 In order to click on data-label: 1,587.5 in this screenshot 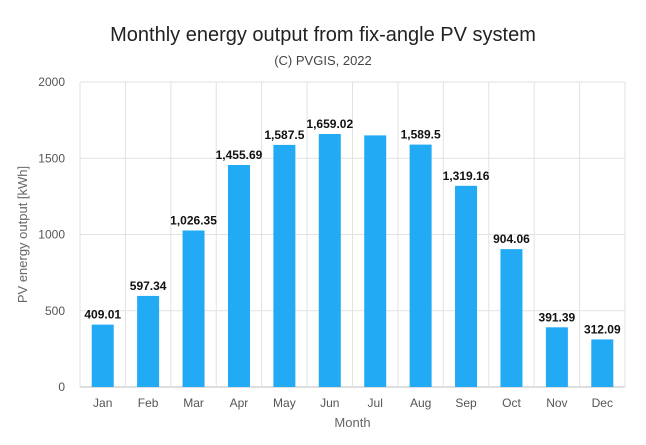, I will do `click(284, 135)`.